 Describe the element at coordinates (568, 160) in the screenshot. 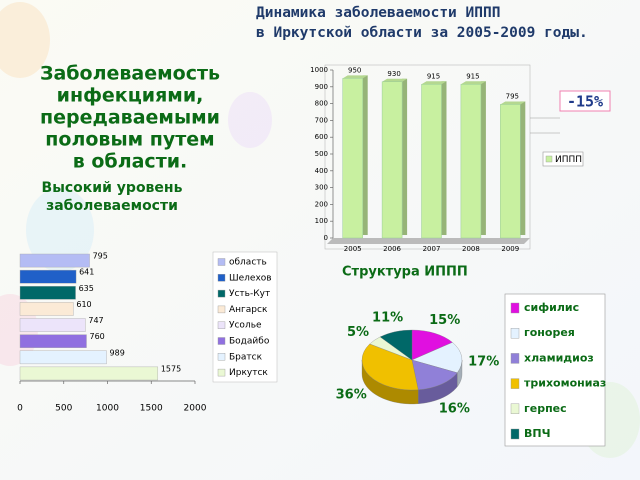

I see `legend-label: ИППП` at that location.